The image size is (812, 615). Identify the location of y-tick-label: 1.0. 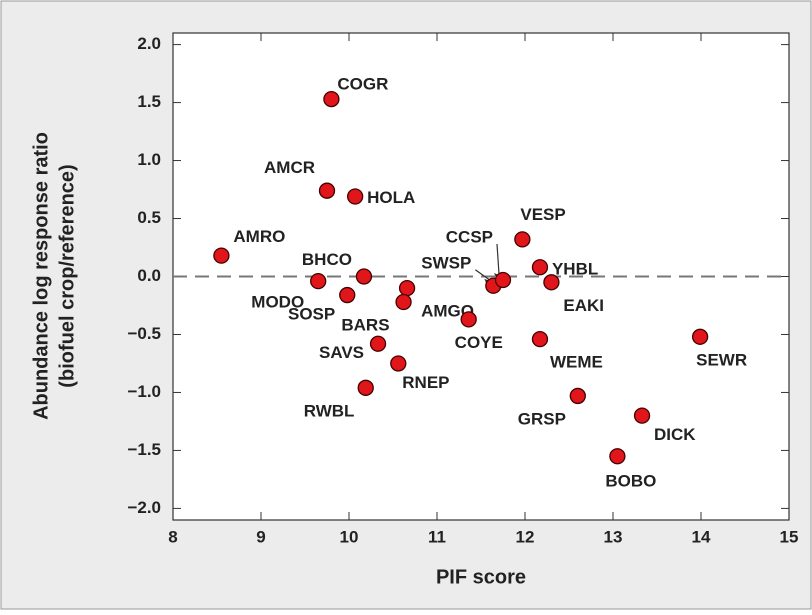
(149, 159).